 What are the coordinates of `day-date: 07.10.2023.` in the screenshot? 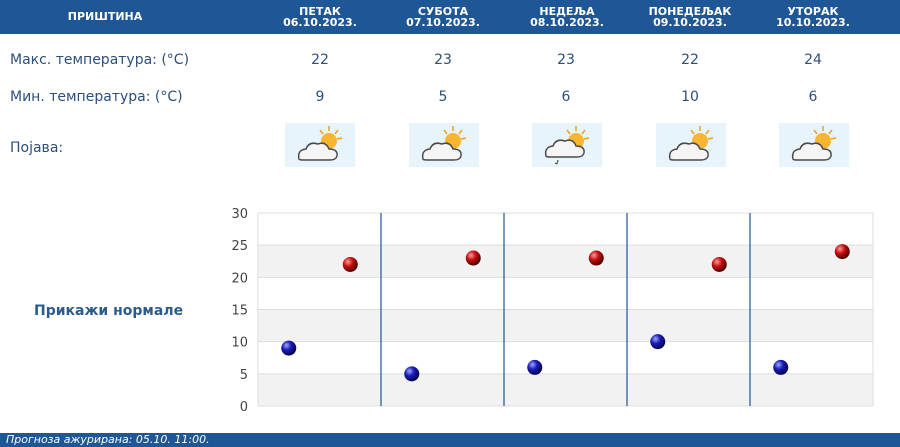 It's located at (443, 22).